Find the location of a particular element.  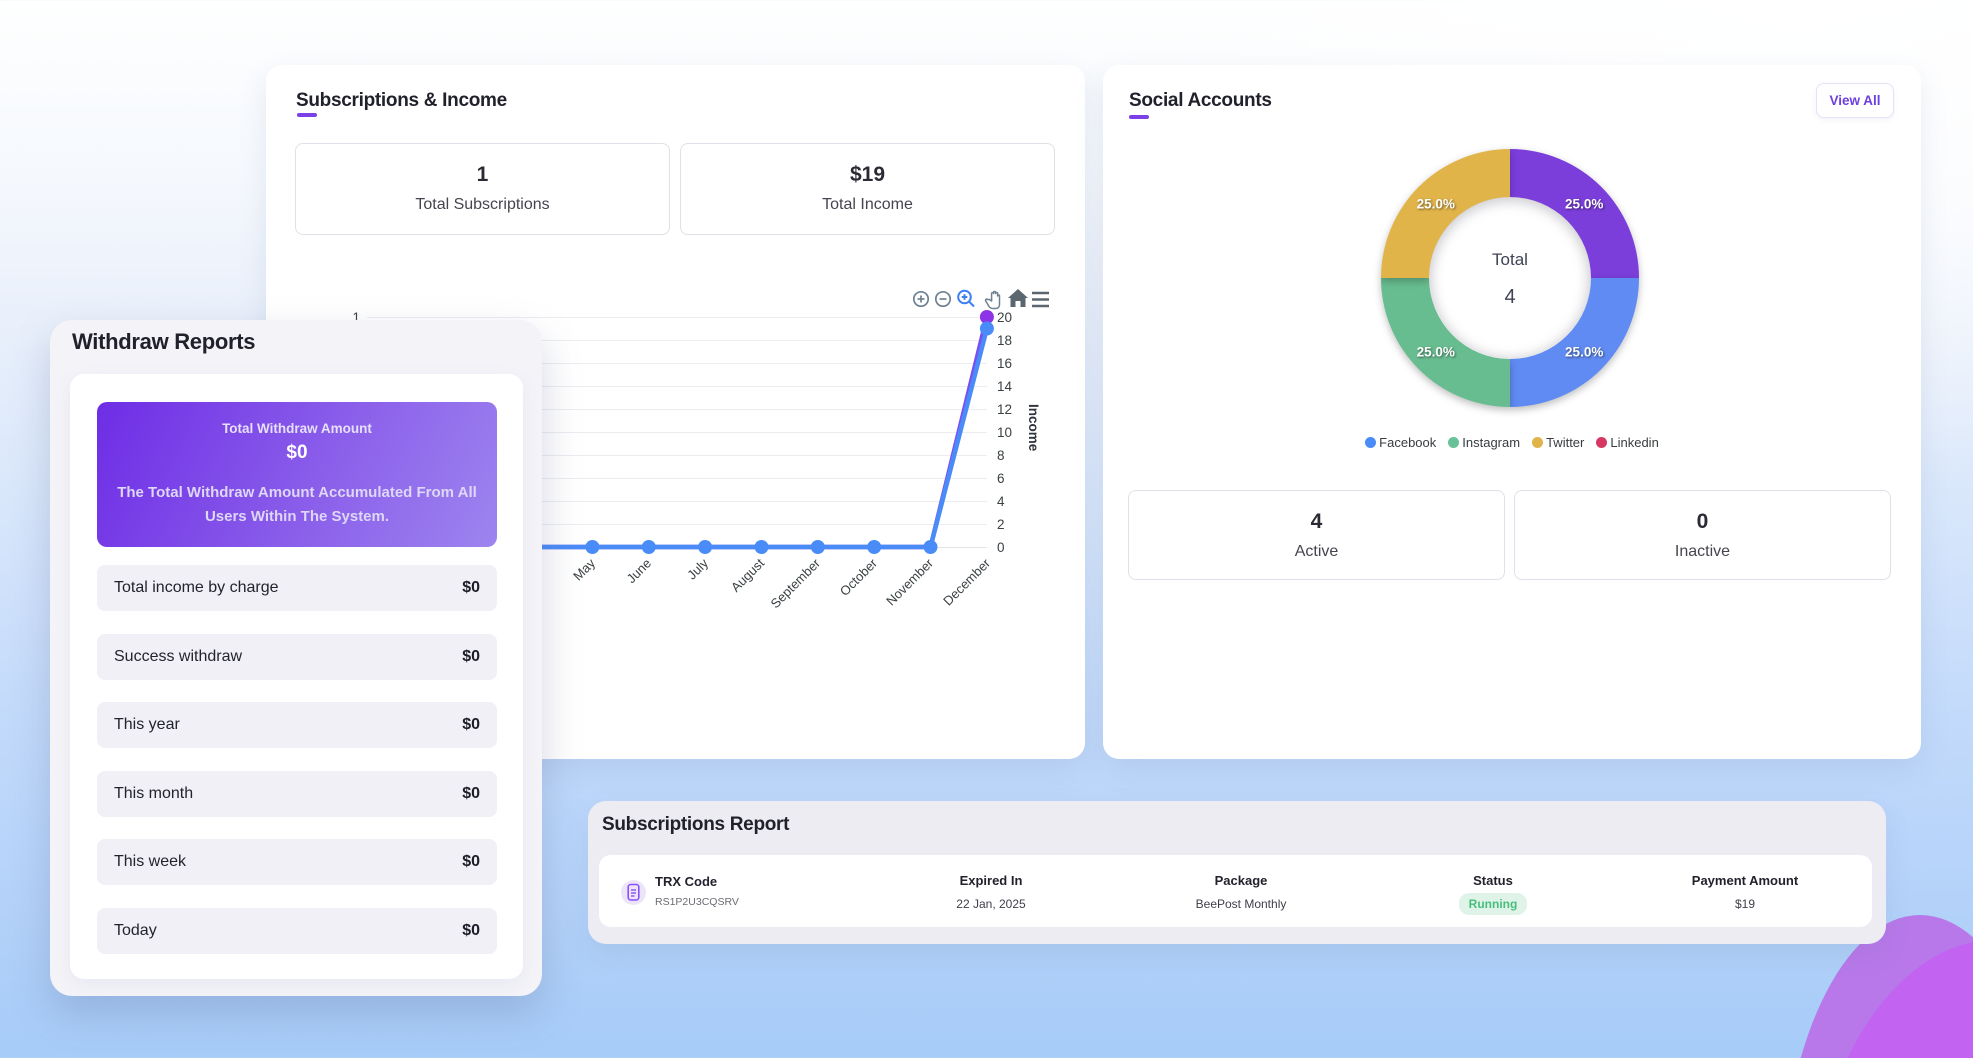

svg-text: 6 is located at coordinates (1001, 478).